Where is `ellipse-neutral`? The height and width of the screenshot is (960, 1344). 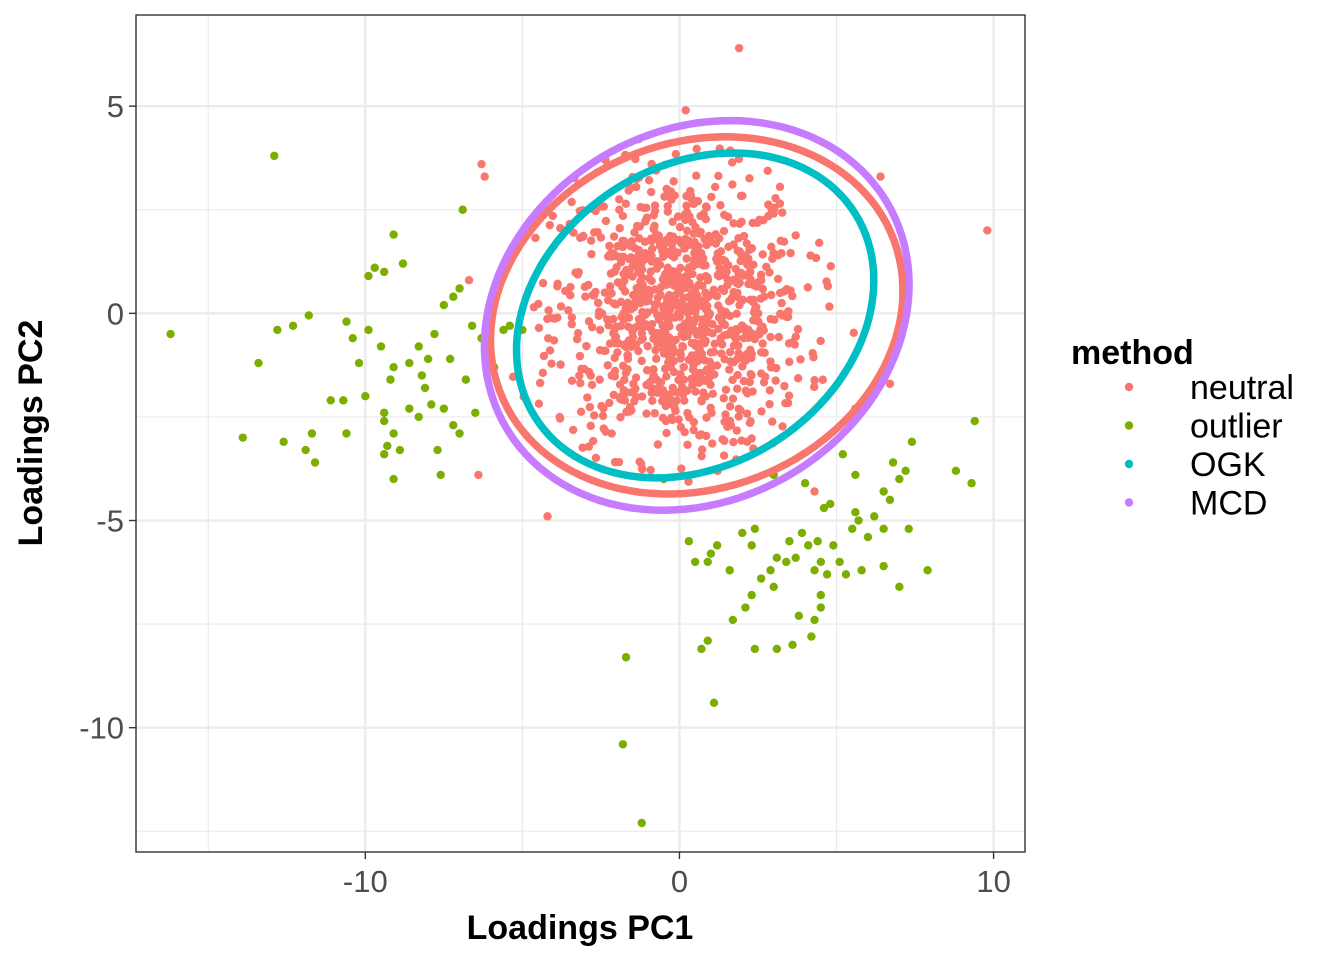
ellipse-neutral is located at coordinates (696, 315).